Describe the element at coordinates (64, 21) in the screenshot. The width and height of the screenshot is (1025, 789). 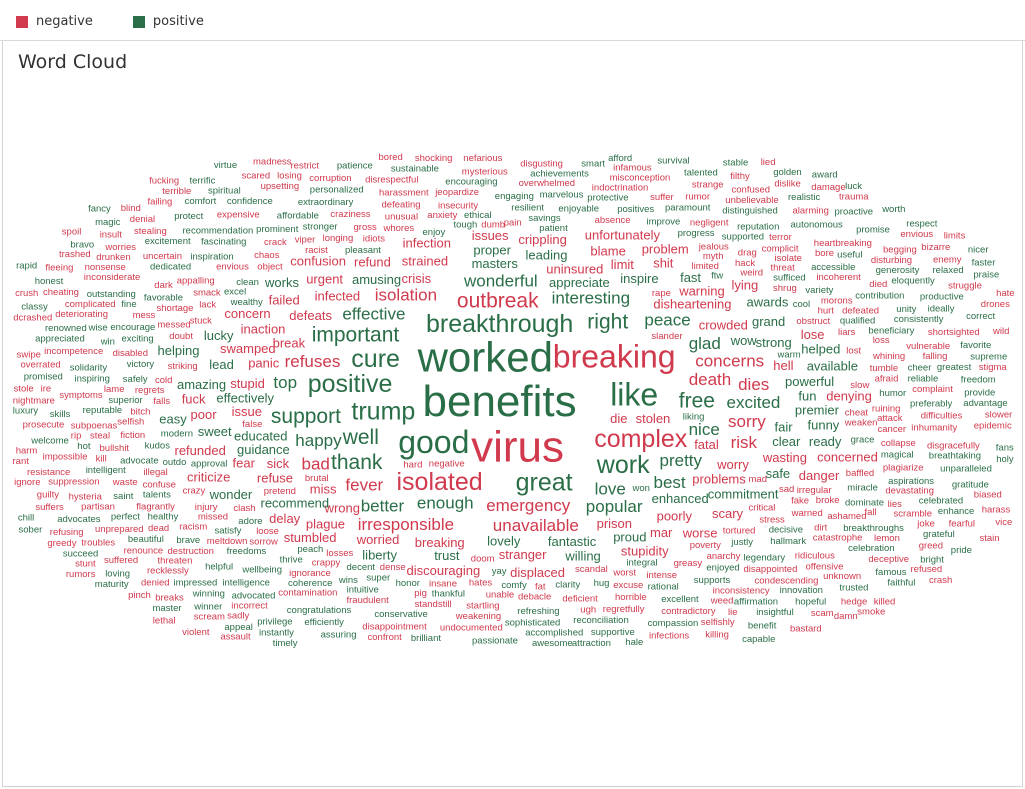
I see `legend-label-negative: negative` at that location.